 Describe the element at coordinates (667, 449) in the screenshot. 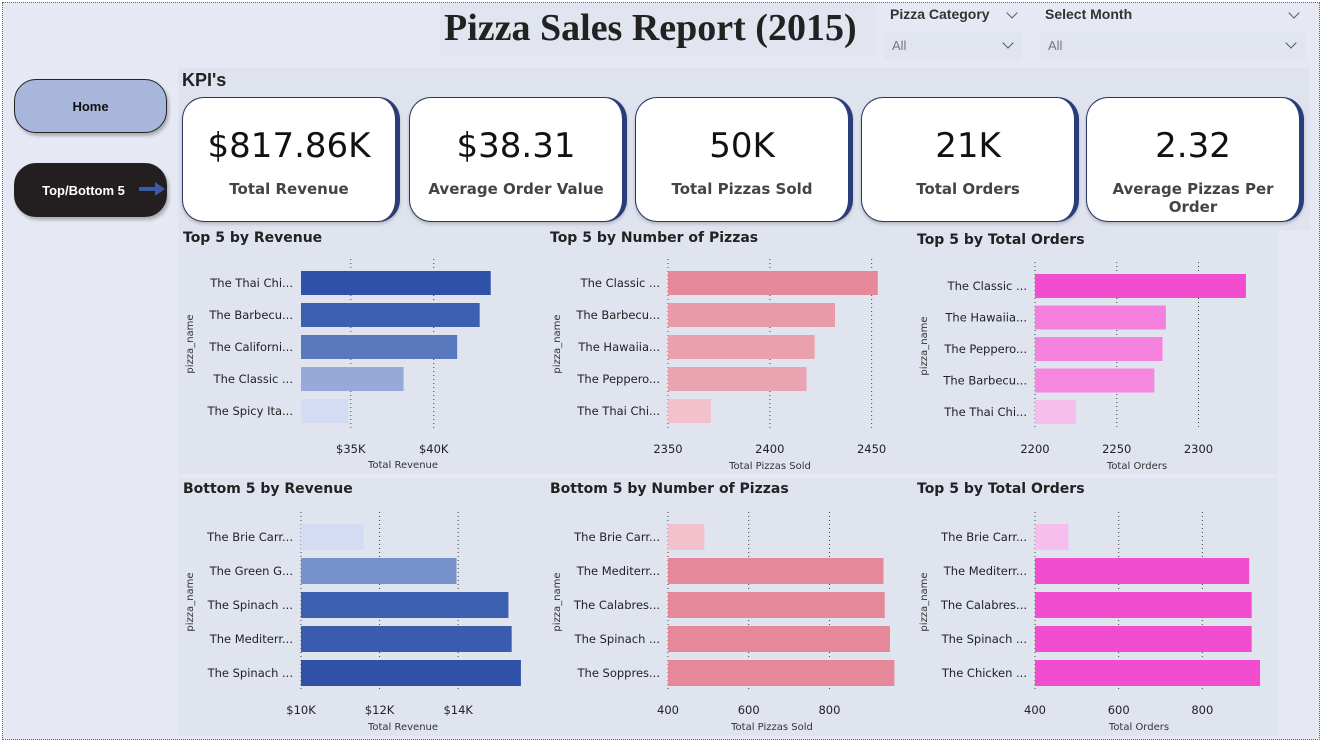

I see `x-tick-label: 2350` at that location.